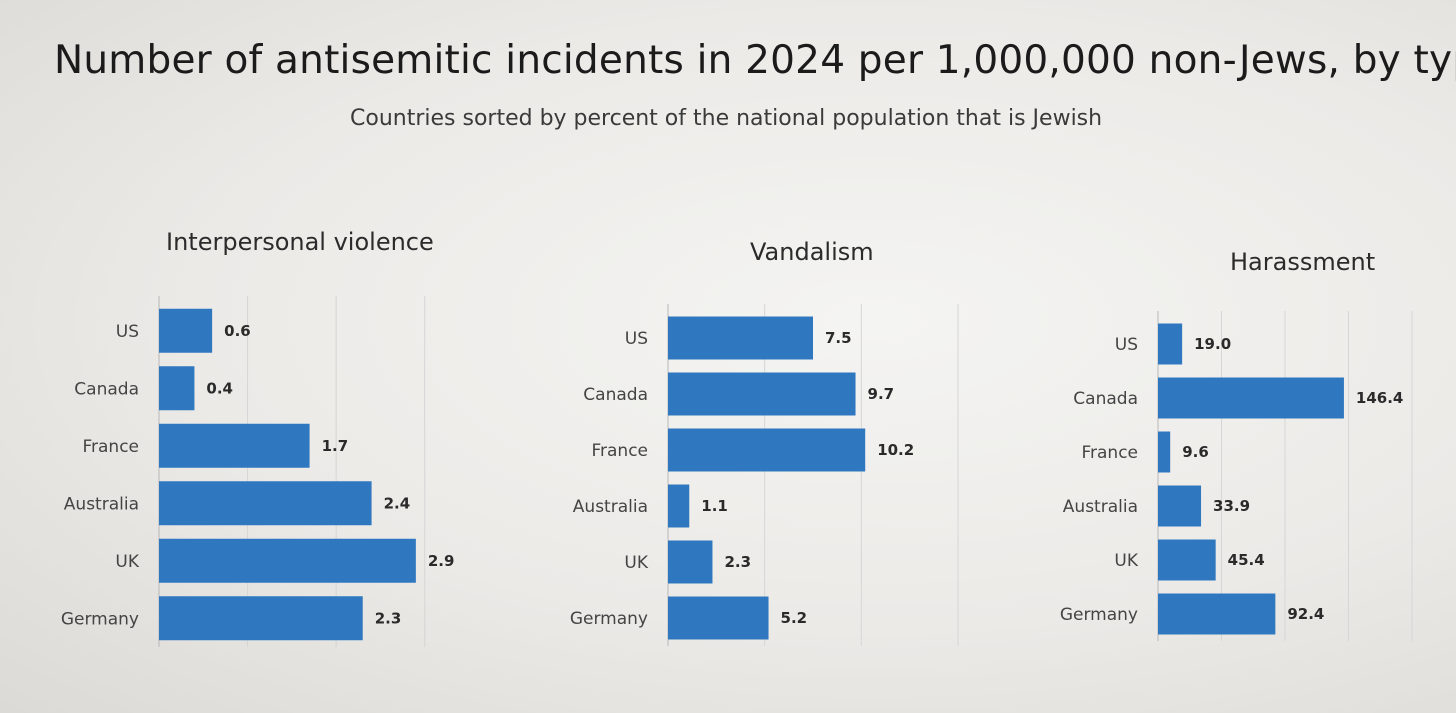 Image resolution: width=1456 pixels, height=713 pixels. I want to click on value-label: 9.7, so click(881, 394).